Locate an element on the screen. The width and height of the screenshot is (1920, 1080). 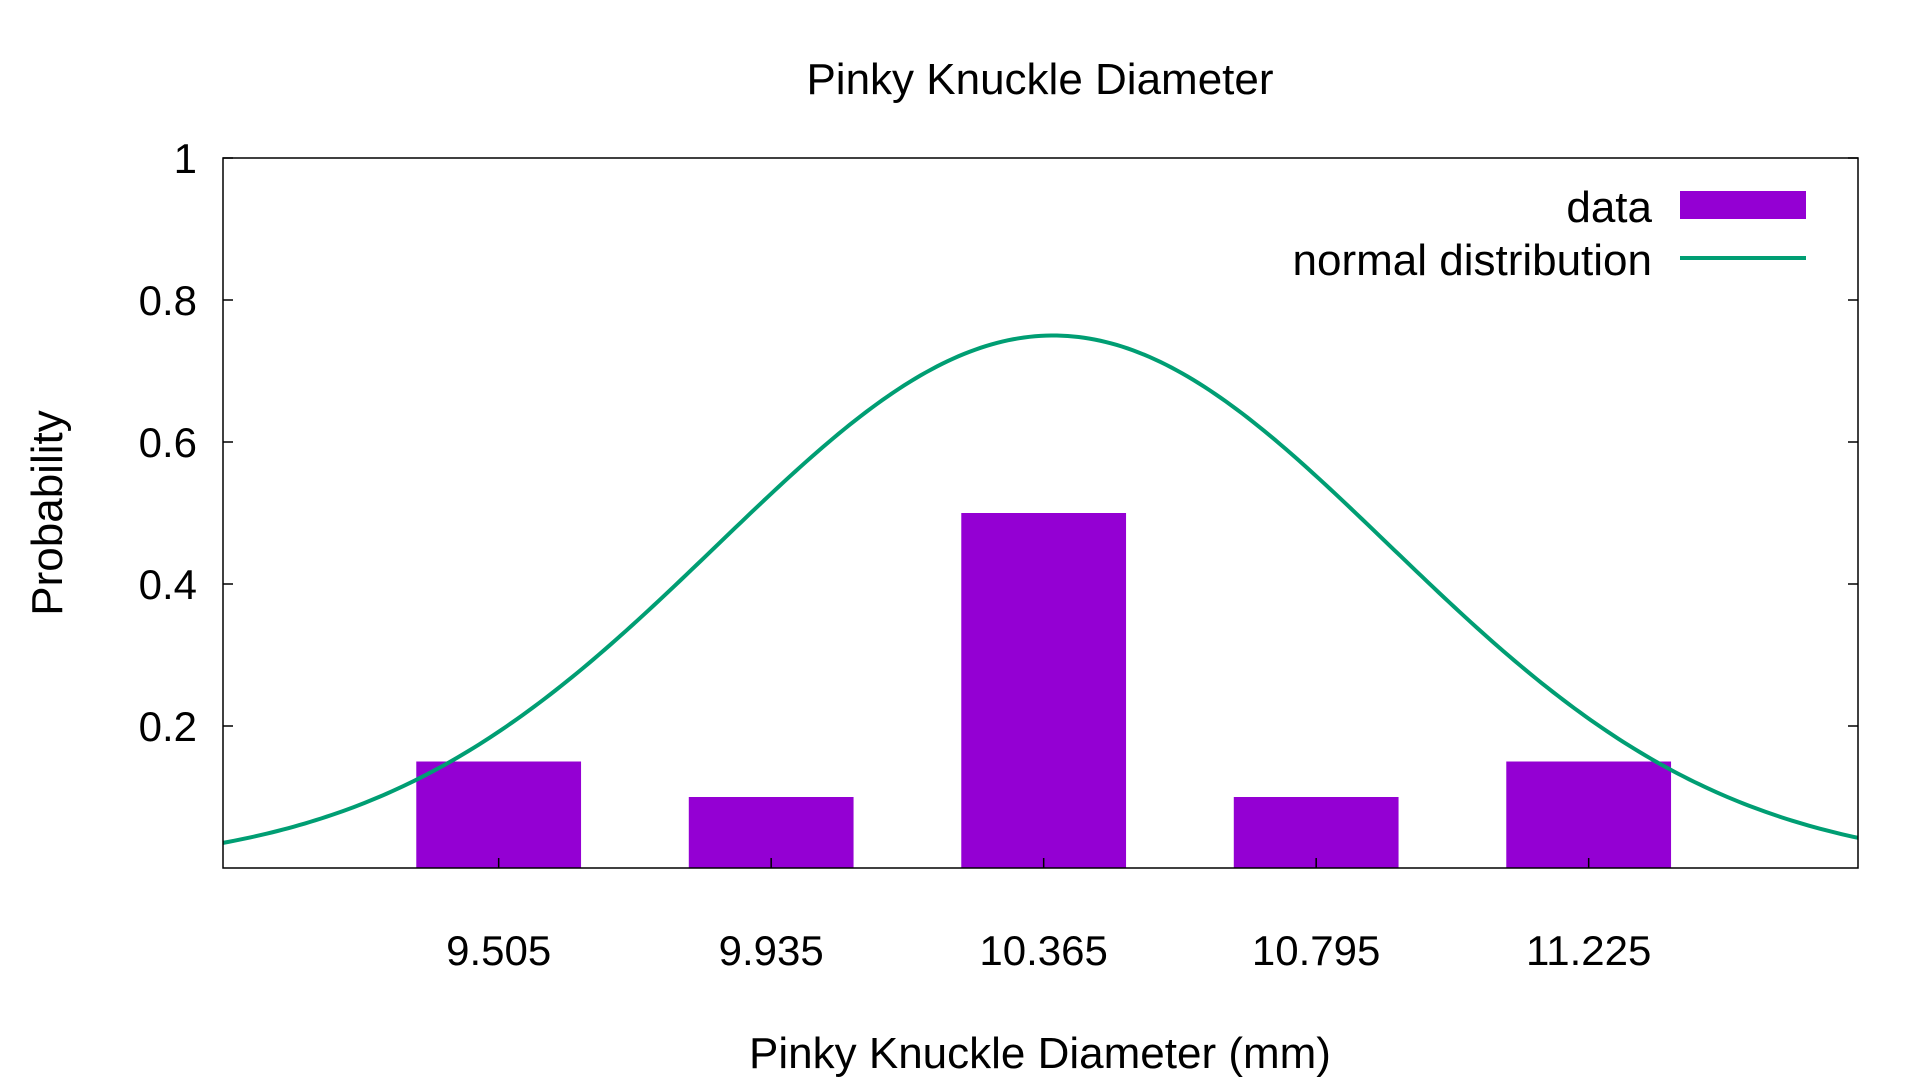
legend-swatch-data is located at coordinates (1743, 205).